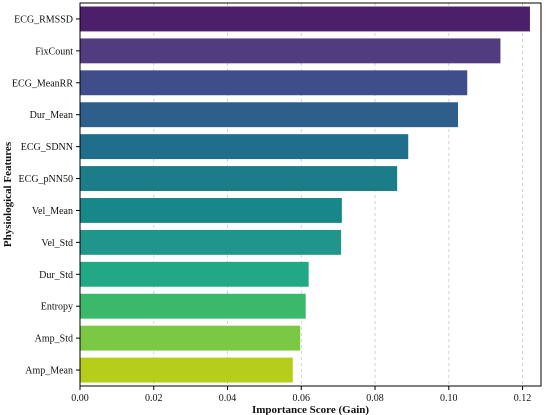 The image size is (550, 415). I want to click on y-category-label: ECG_SDNN, so click(47, 147).